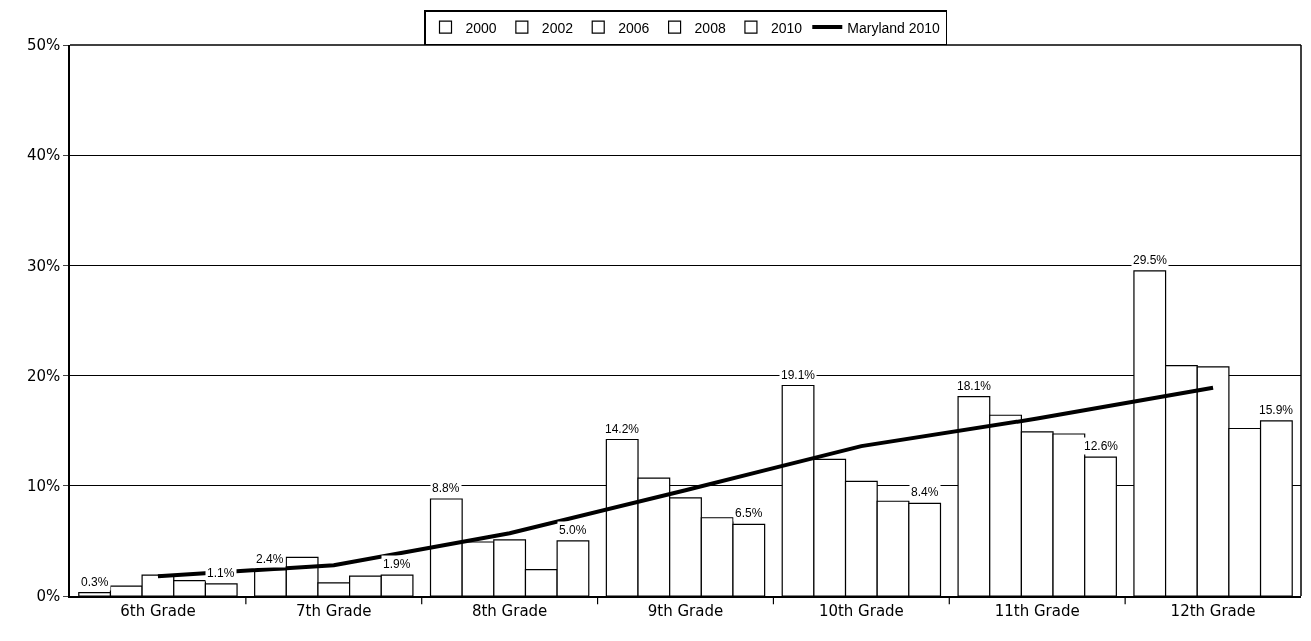  Describe the element at coordinates (509, 610) in the screenshot. I see `x-tick-label: 8th Grade` at that location.